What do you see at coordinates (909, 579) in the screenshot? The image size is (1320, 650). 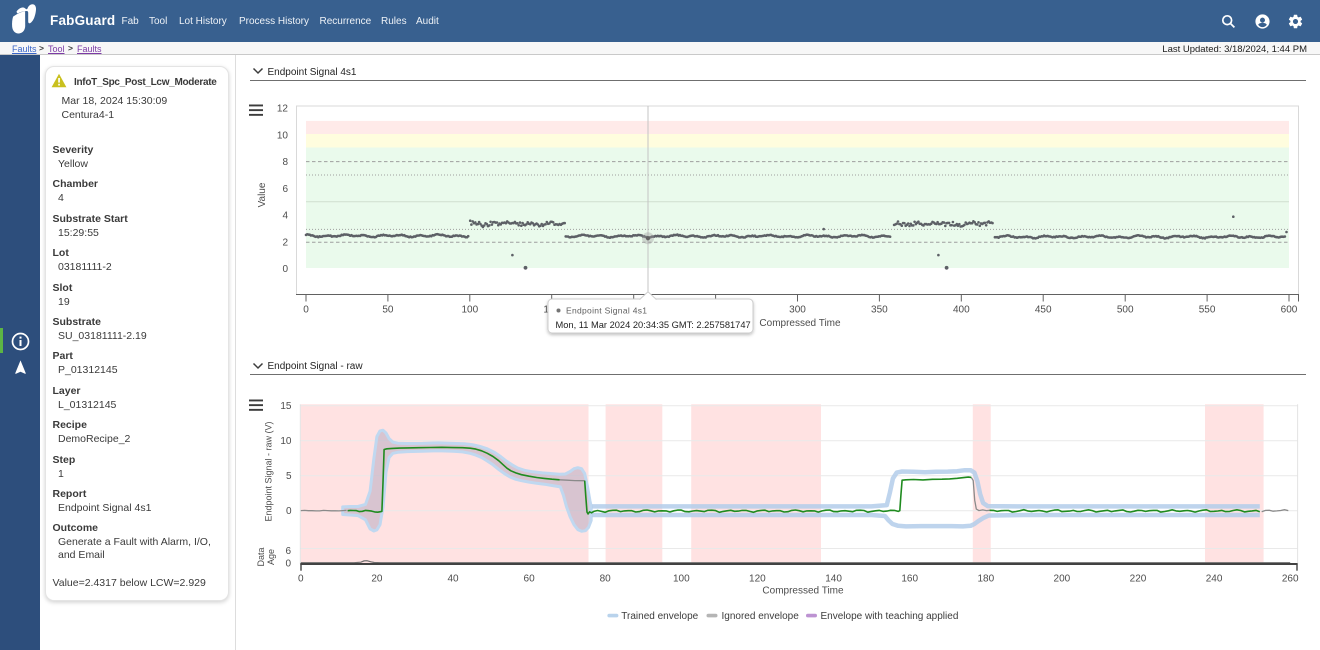 I see `svg-text: 160` at bounding box center [909, 579].